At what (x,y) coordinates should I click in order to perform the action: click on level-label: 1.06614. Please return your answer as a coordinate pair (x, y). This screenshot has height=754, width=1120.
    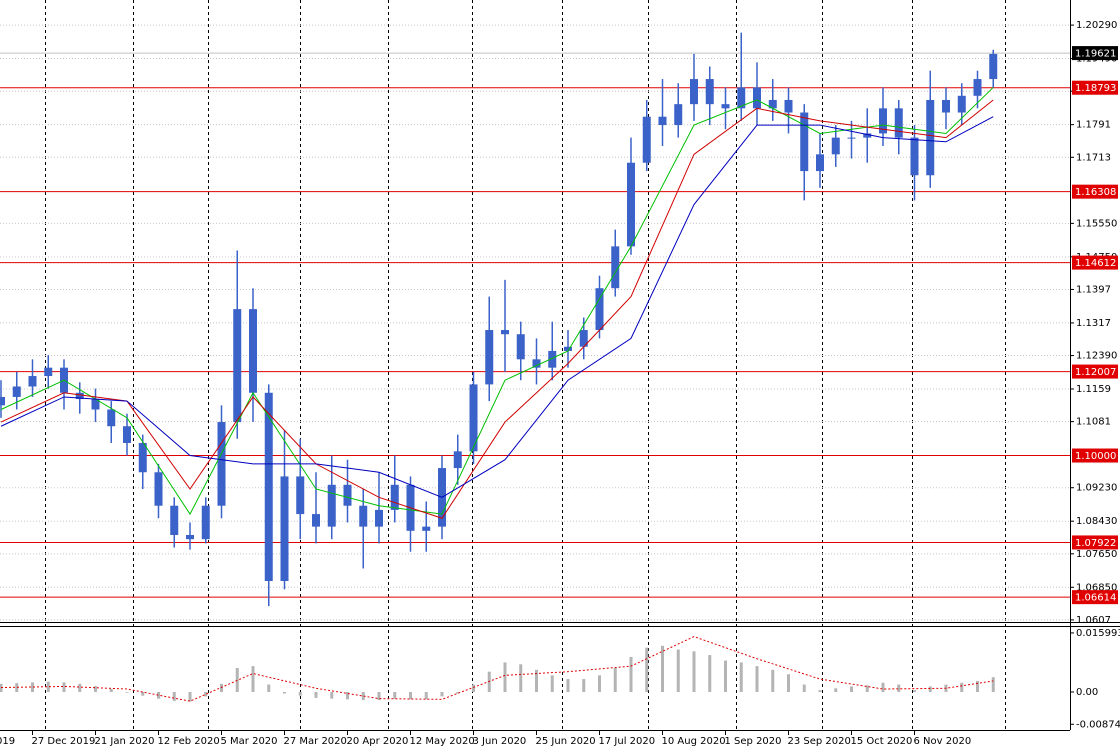
    Looking at the image, I should click on (1095, 598).